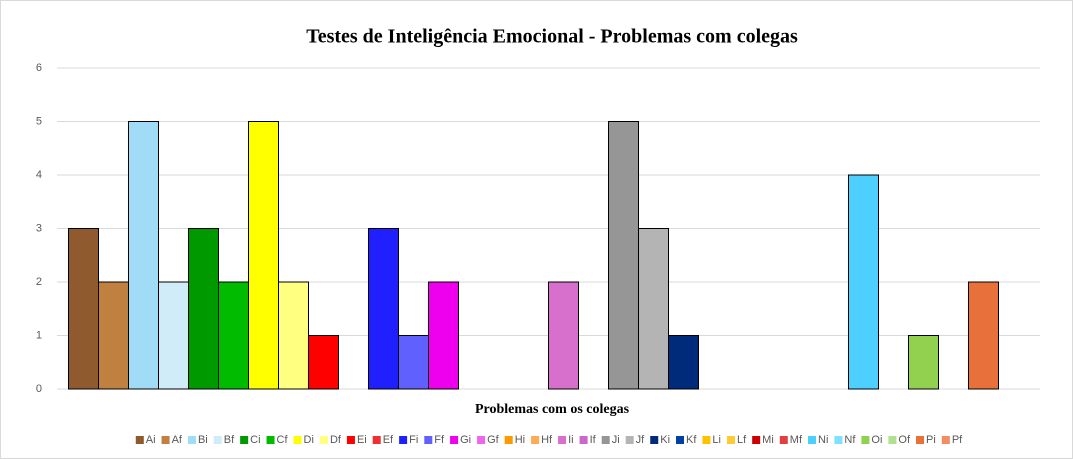  I want to click on y-tick-label: 1, so click(39, 335).